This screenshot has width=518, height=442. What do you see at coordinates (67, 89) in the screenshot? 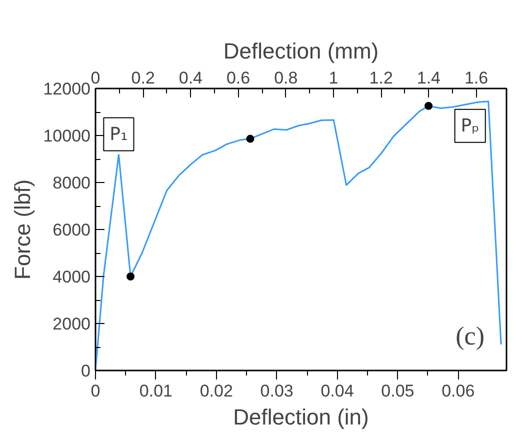
I see `y-tick-label: 12000` at bounding box center [67, 89].